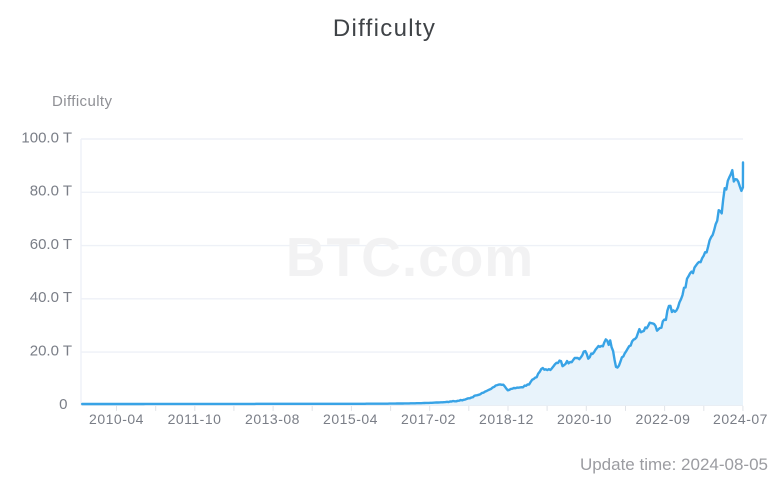 This screenshot has width=769, height=477. I want to click on svg-text: 2020-10, so click(584, 419).